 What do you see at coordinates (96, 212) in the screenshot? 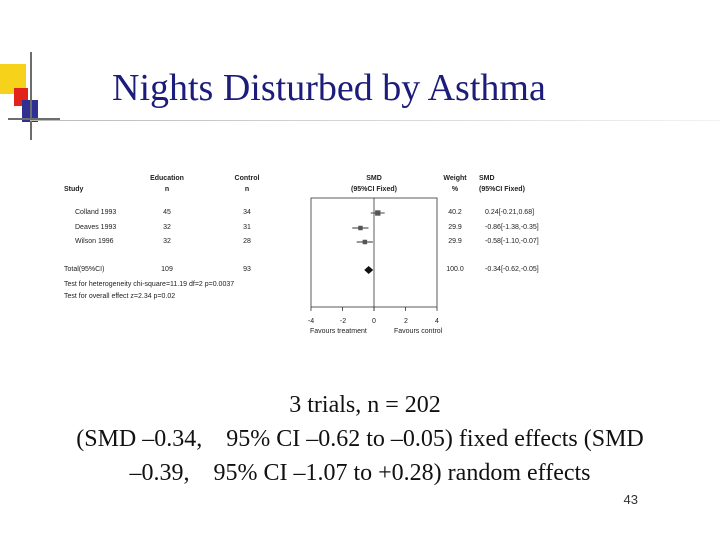
I see `study-name: Colland 1993` at bounding box center [96, 212].